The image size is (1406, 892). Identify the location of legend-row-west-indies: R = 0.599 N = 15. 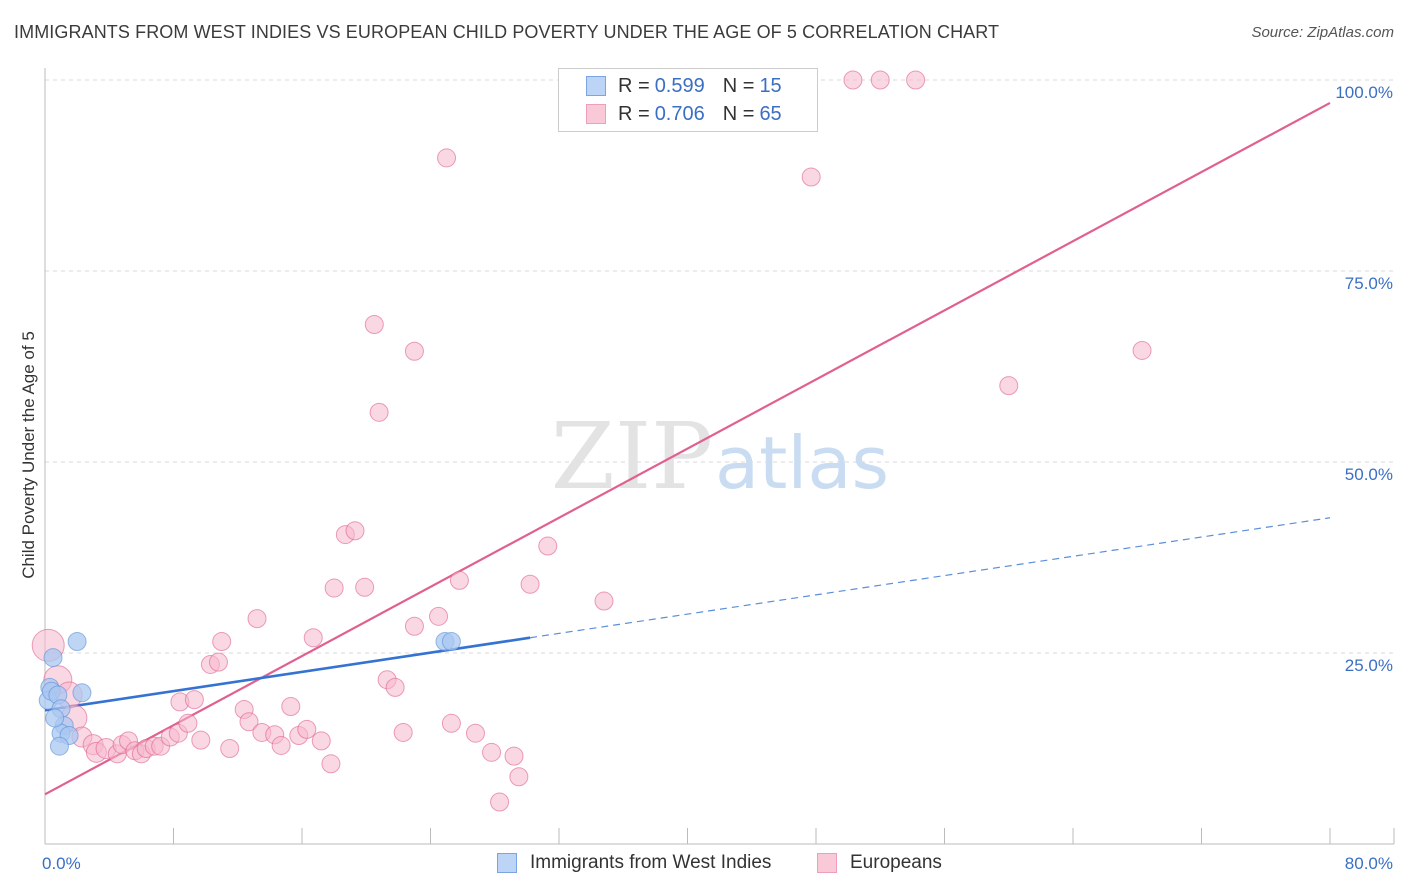
(670, 86).